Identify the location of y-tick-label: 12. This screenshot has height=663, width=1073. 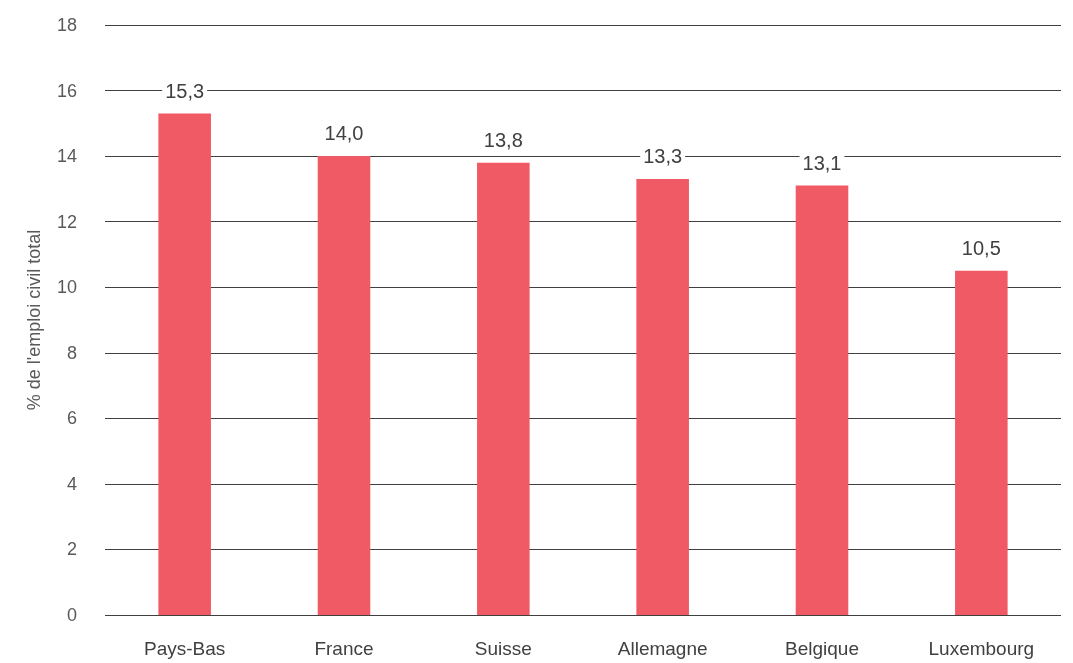
(66, 221).